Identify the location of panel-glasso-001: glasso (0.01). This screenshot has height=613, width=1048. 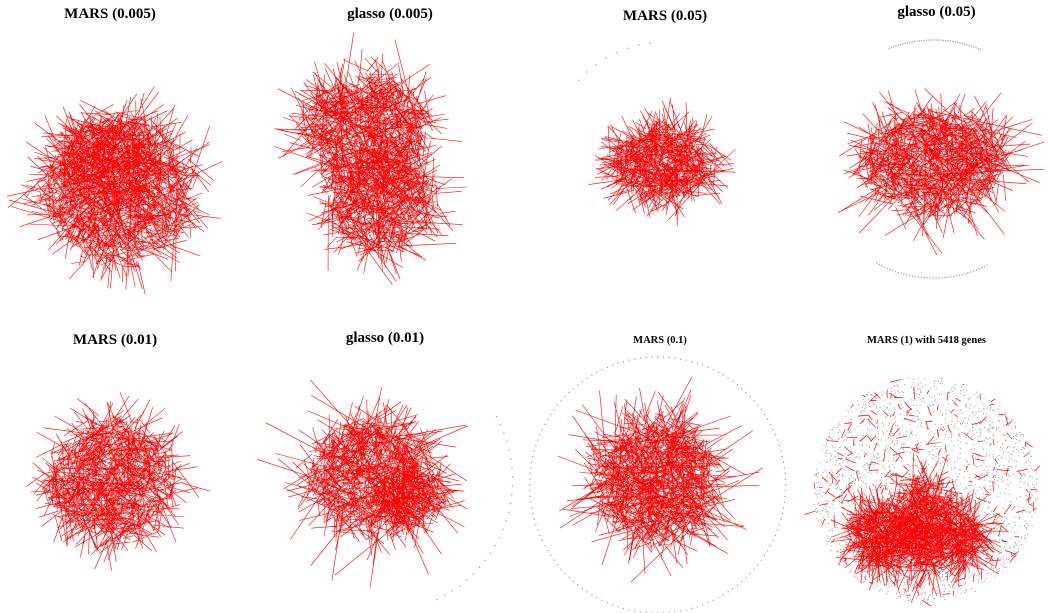
(382, 466).